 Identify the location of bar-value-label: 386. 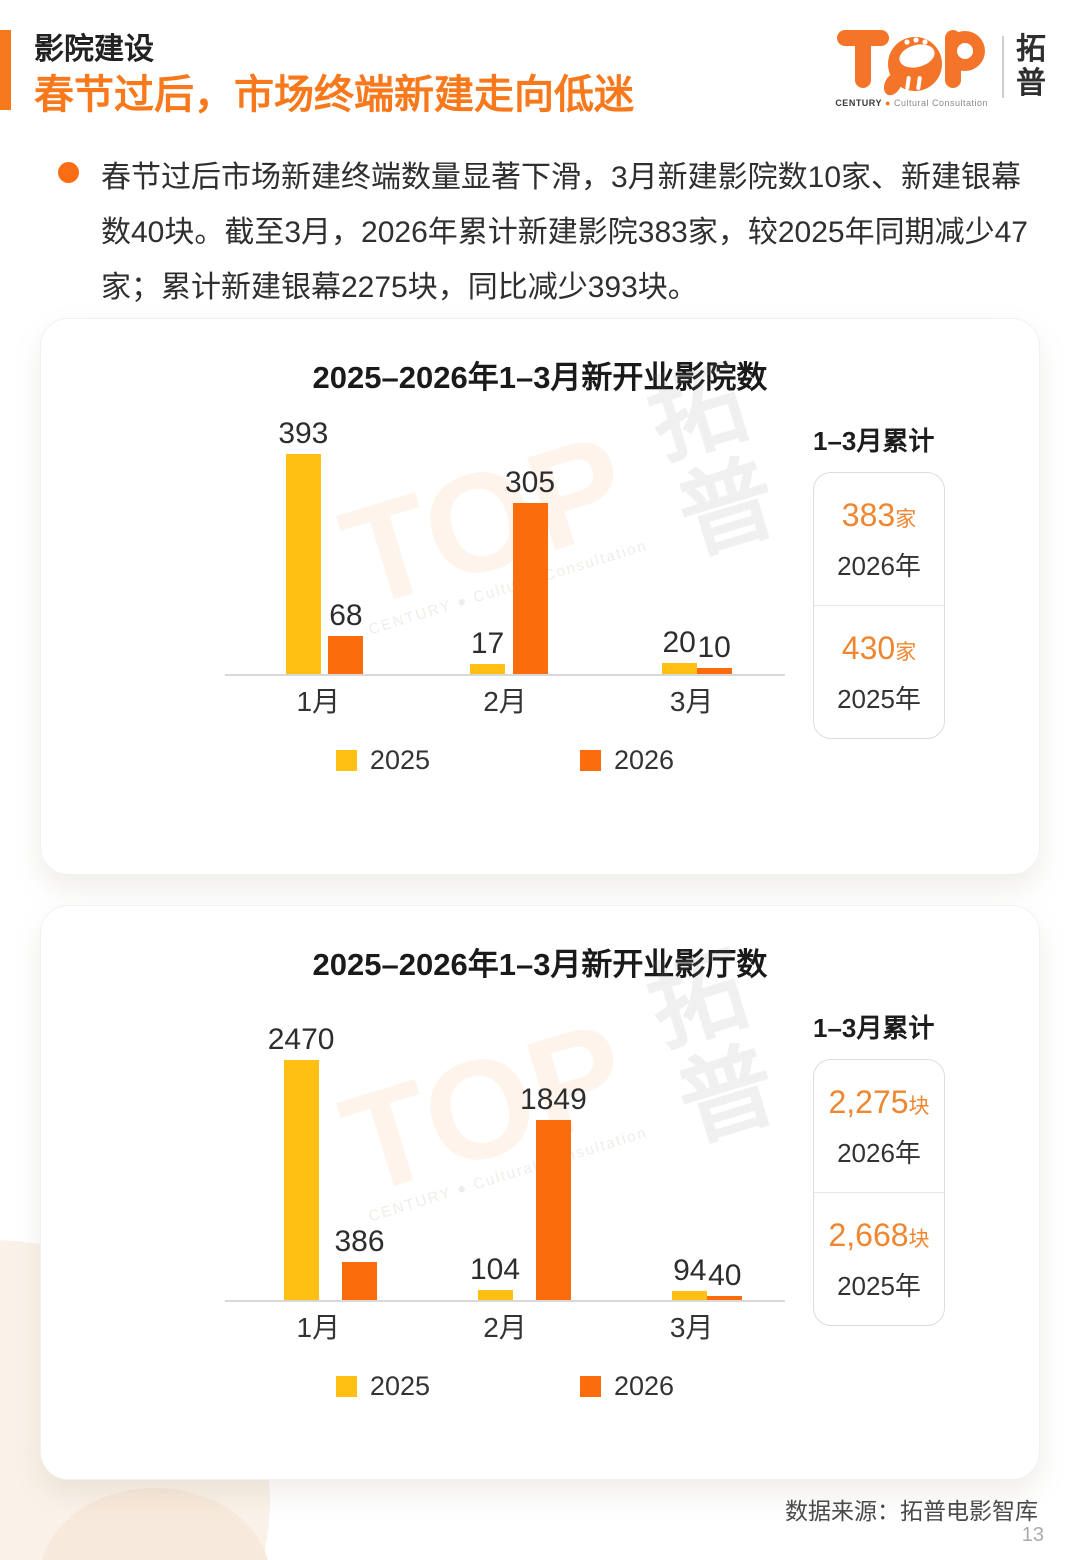
(359, 1241).